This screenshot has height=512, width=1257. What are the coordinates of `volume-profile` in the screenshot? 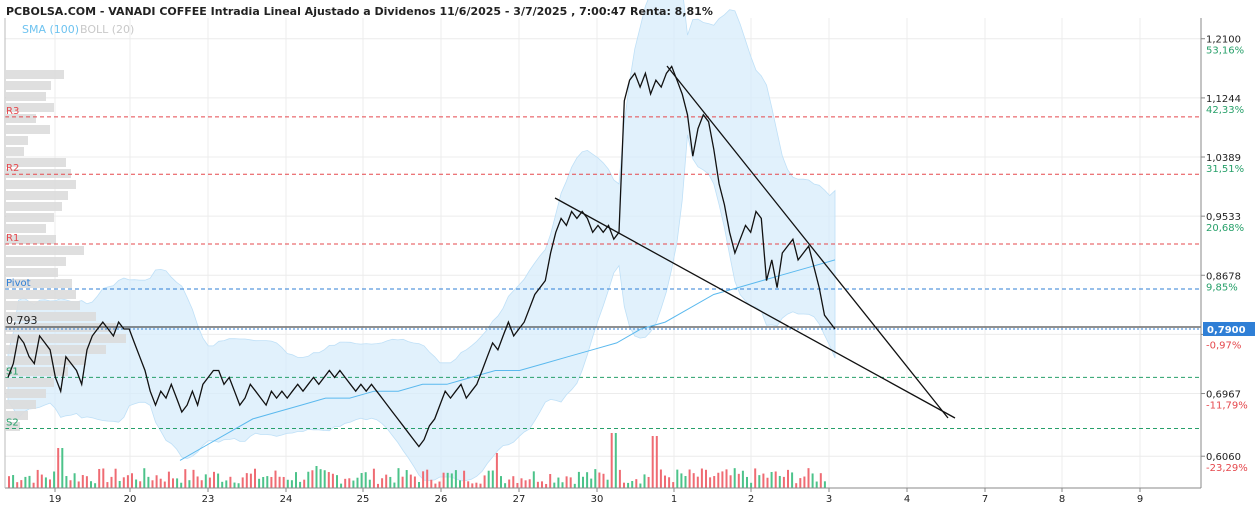 It's located at (66, 250).